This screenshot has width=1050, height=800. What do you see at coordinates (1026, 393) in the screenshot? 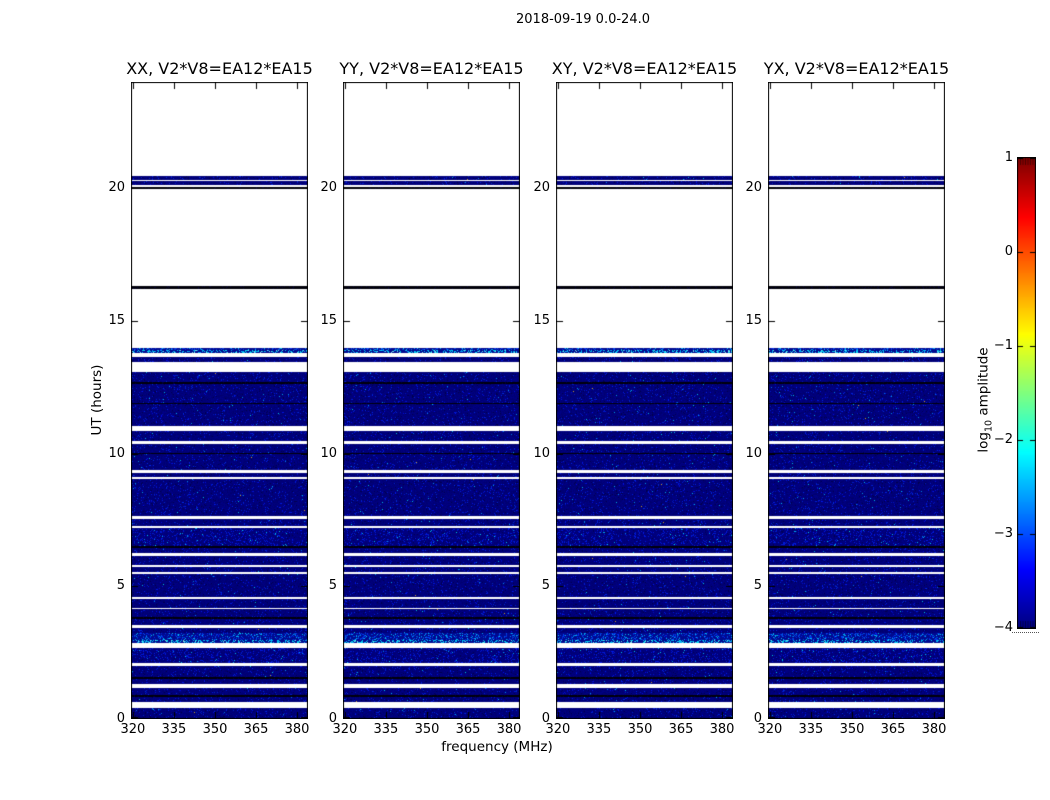
I see `colorbar-gradient` at bounding box center [1026, 393].